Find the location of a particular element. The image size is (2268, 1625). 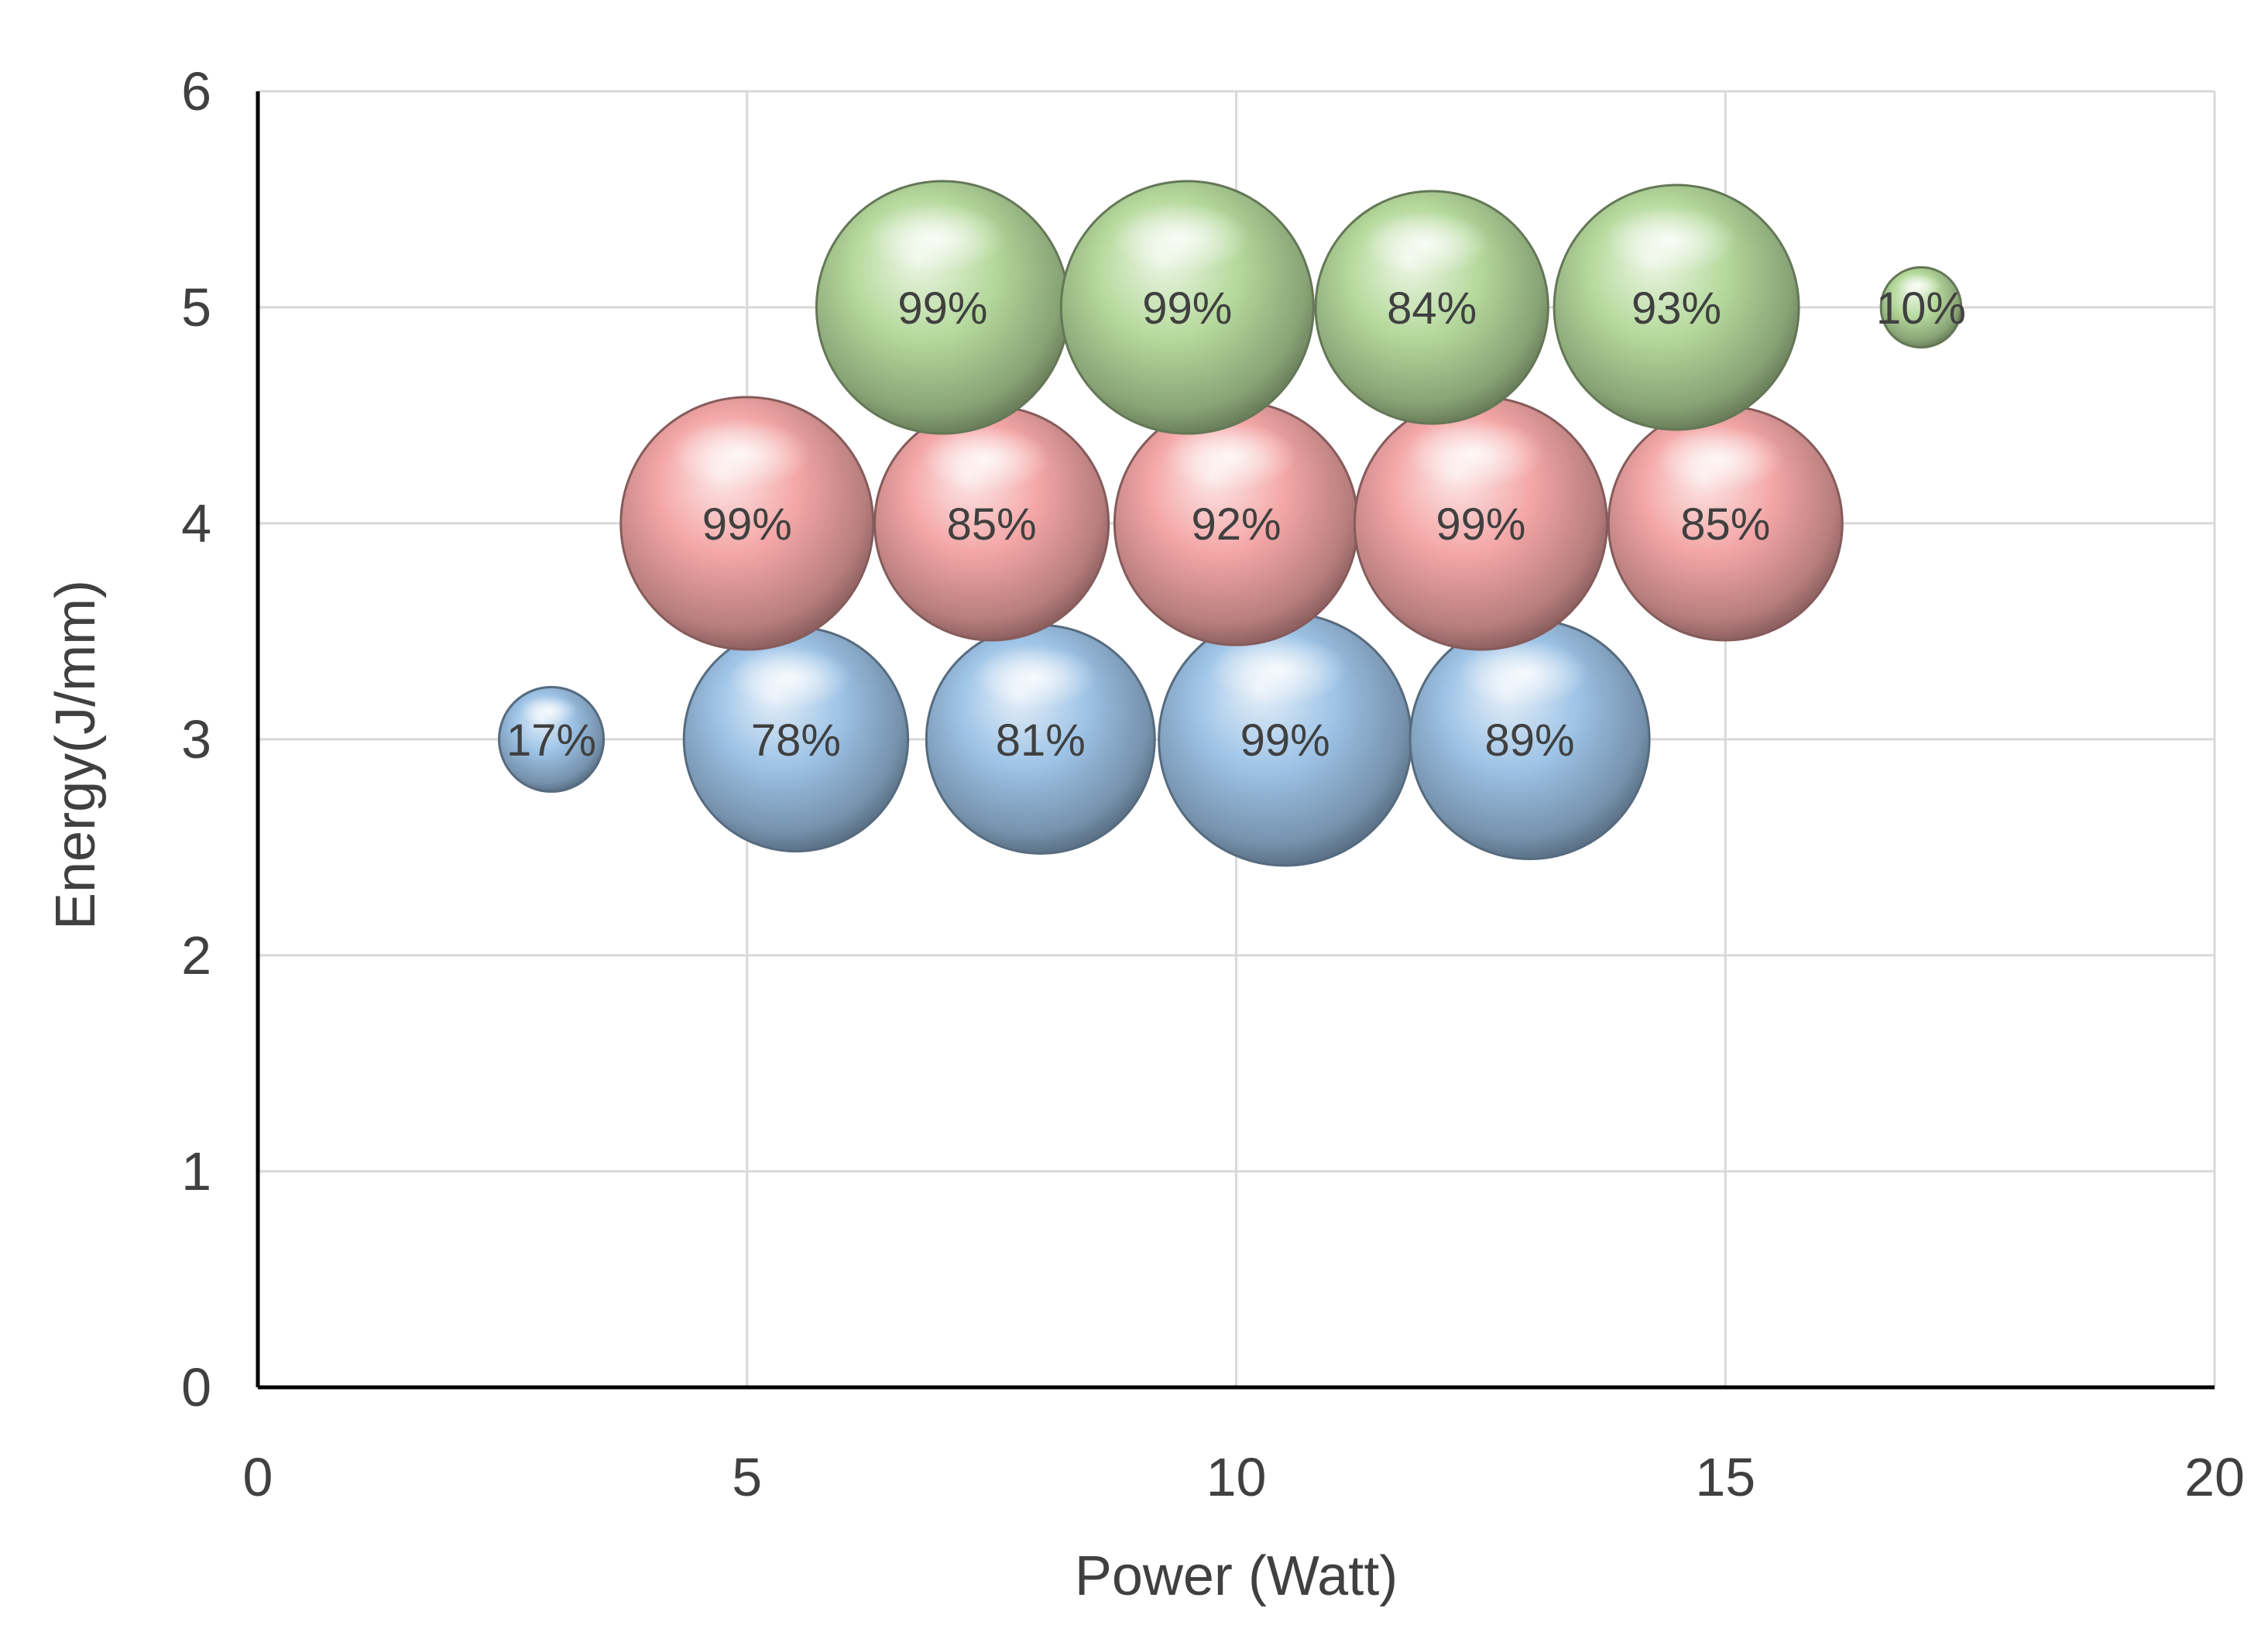

y-tick-label: 6 is located at coordinates (196, 91).